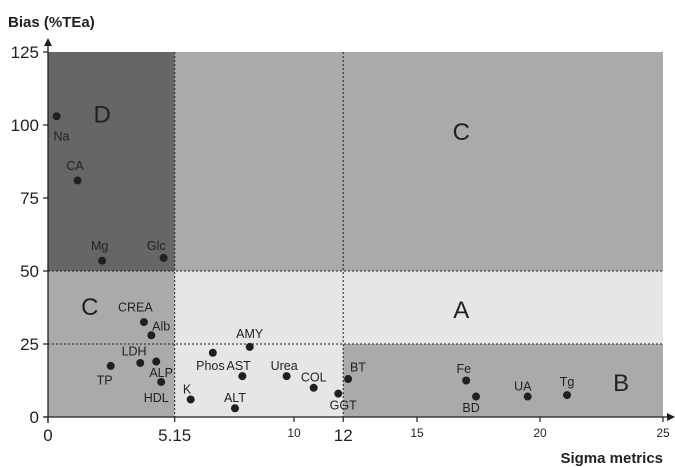 This screenshot has width=675, height=467. What do you see at coordinates (190, 399) in the screenshot?
I see `point-k` at bounding box center [190, 399].